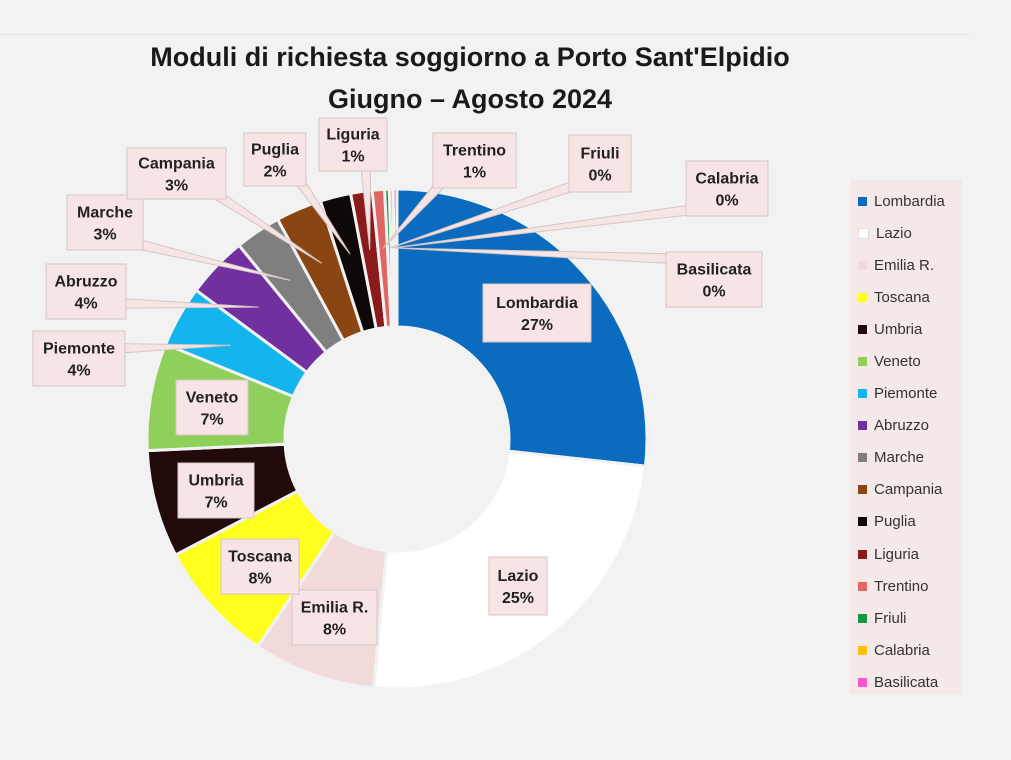 This screenshot has width=1011, height=760. I want to click on legend-item-calabria: Calabria, so click(906, 650).